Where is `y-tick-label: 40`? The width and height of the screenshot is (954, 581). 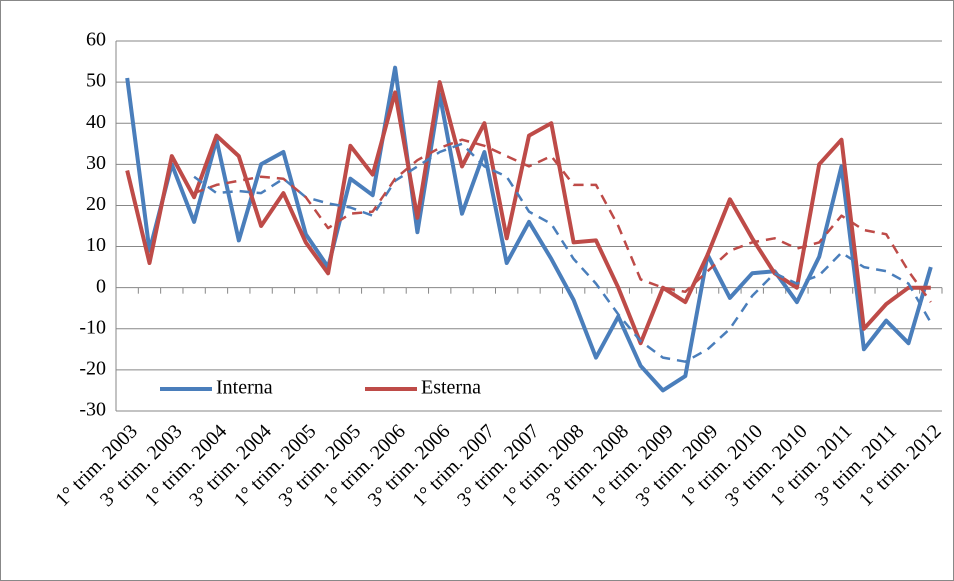 y-tick-label: 40 is located at coordinates (96, 122).